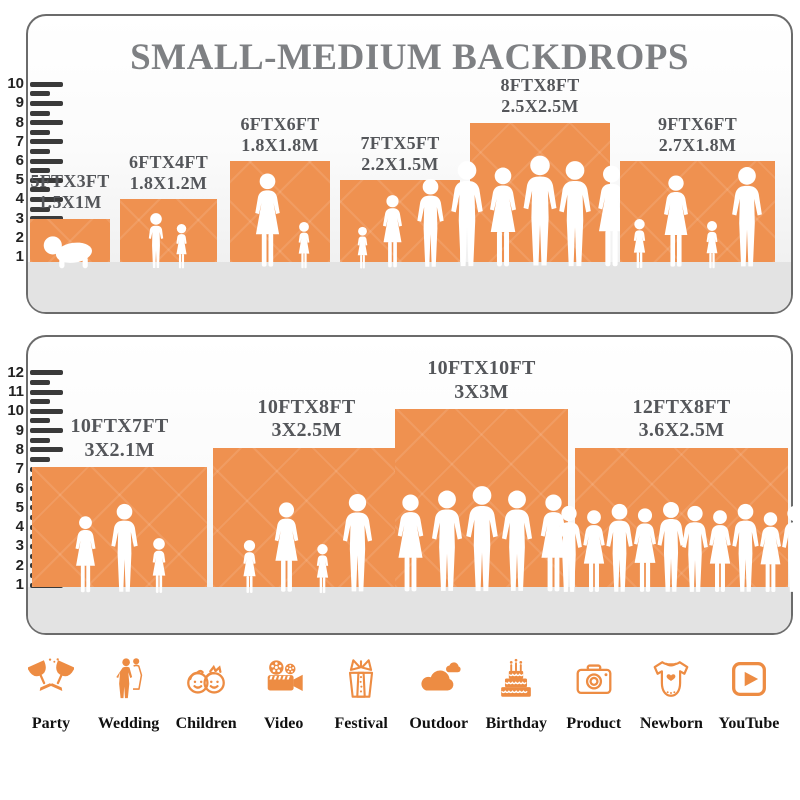 The height and width of the screenshot is (800, 800). What do you see at coordinates (481, 472) in the screenshot?
I see `backdrop: 10FTX10FT 3X3M` at bounding box center [481, 472].